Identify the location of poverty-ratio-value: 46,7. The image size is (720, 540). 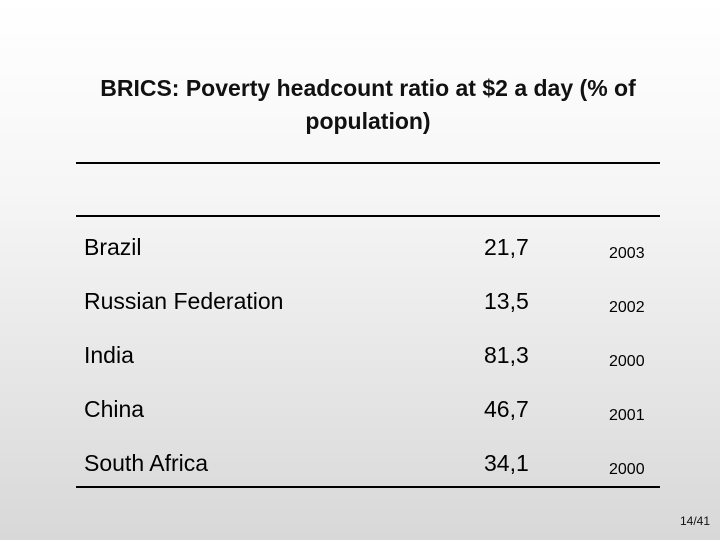
(506, 409).